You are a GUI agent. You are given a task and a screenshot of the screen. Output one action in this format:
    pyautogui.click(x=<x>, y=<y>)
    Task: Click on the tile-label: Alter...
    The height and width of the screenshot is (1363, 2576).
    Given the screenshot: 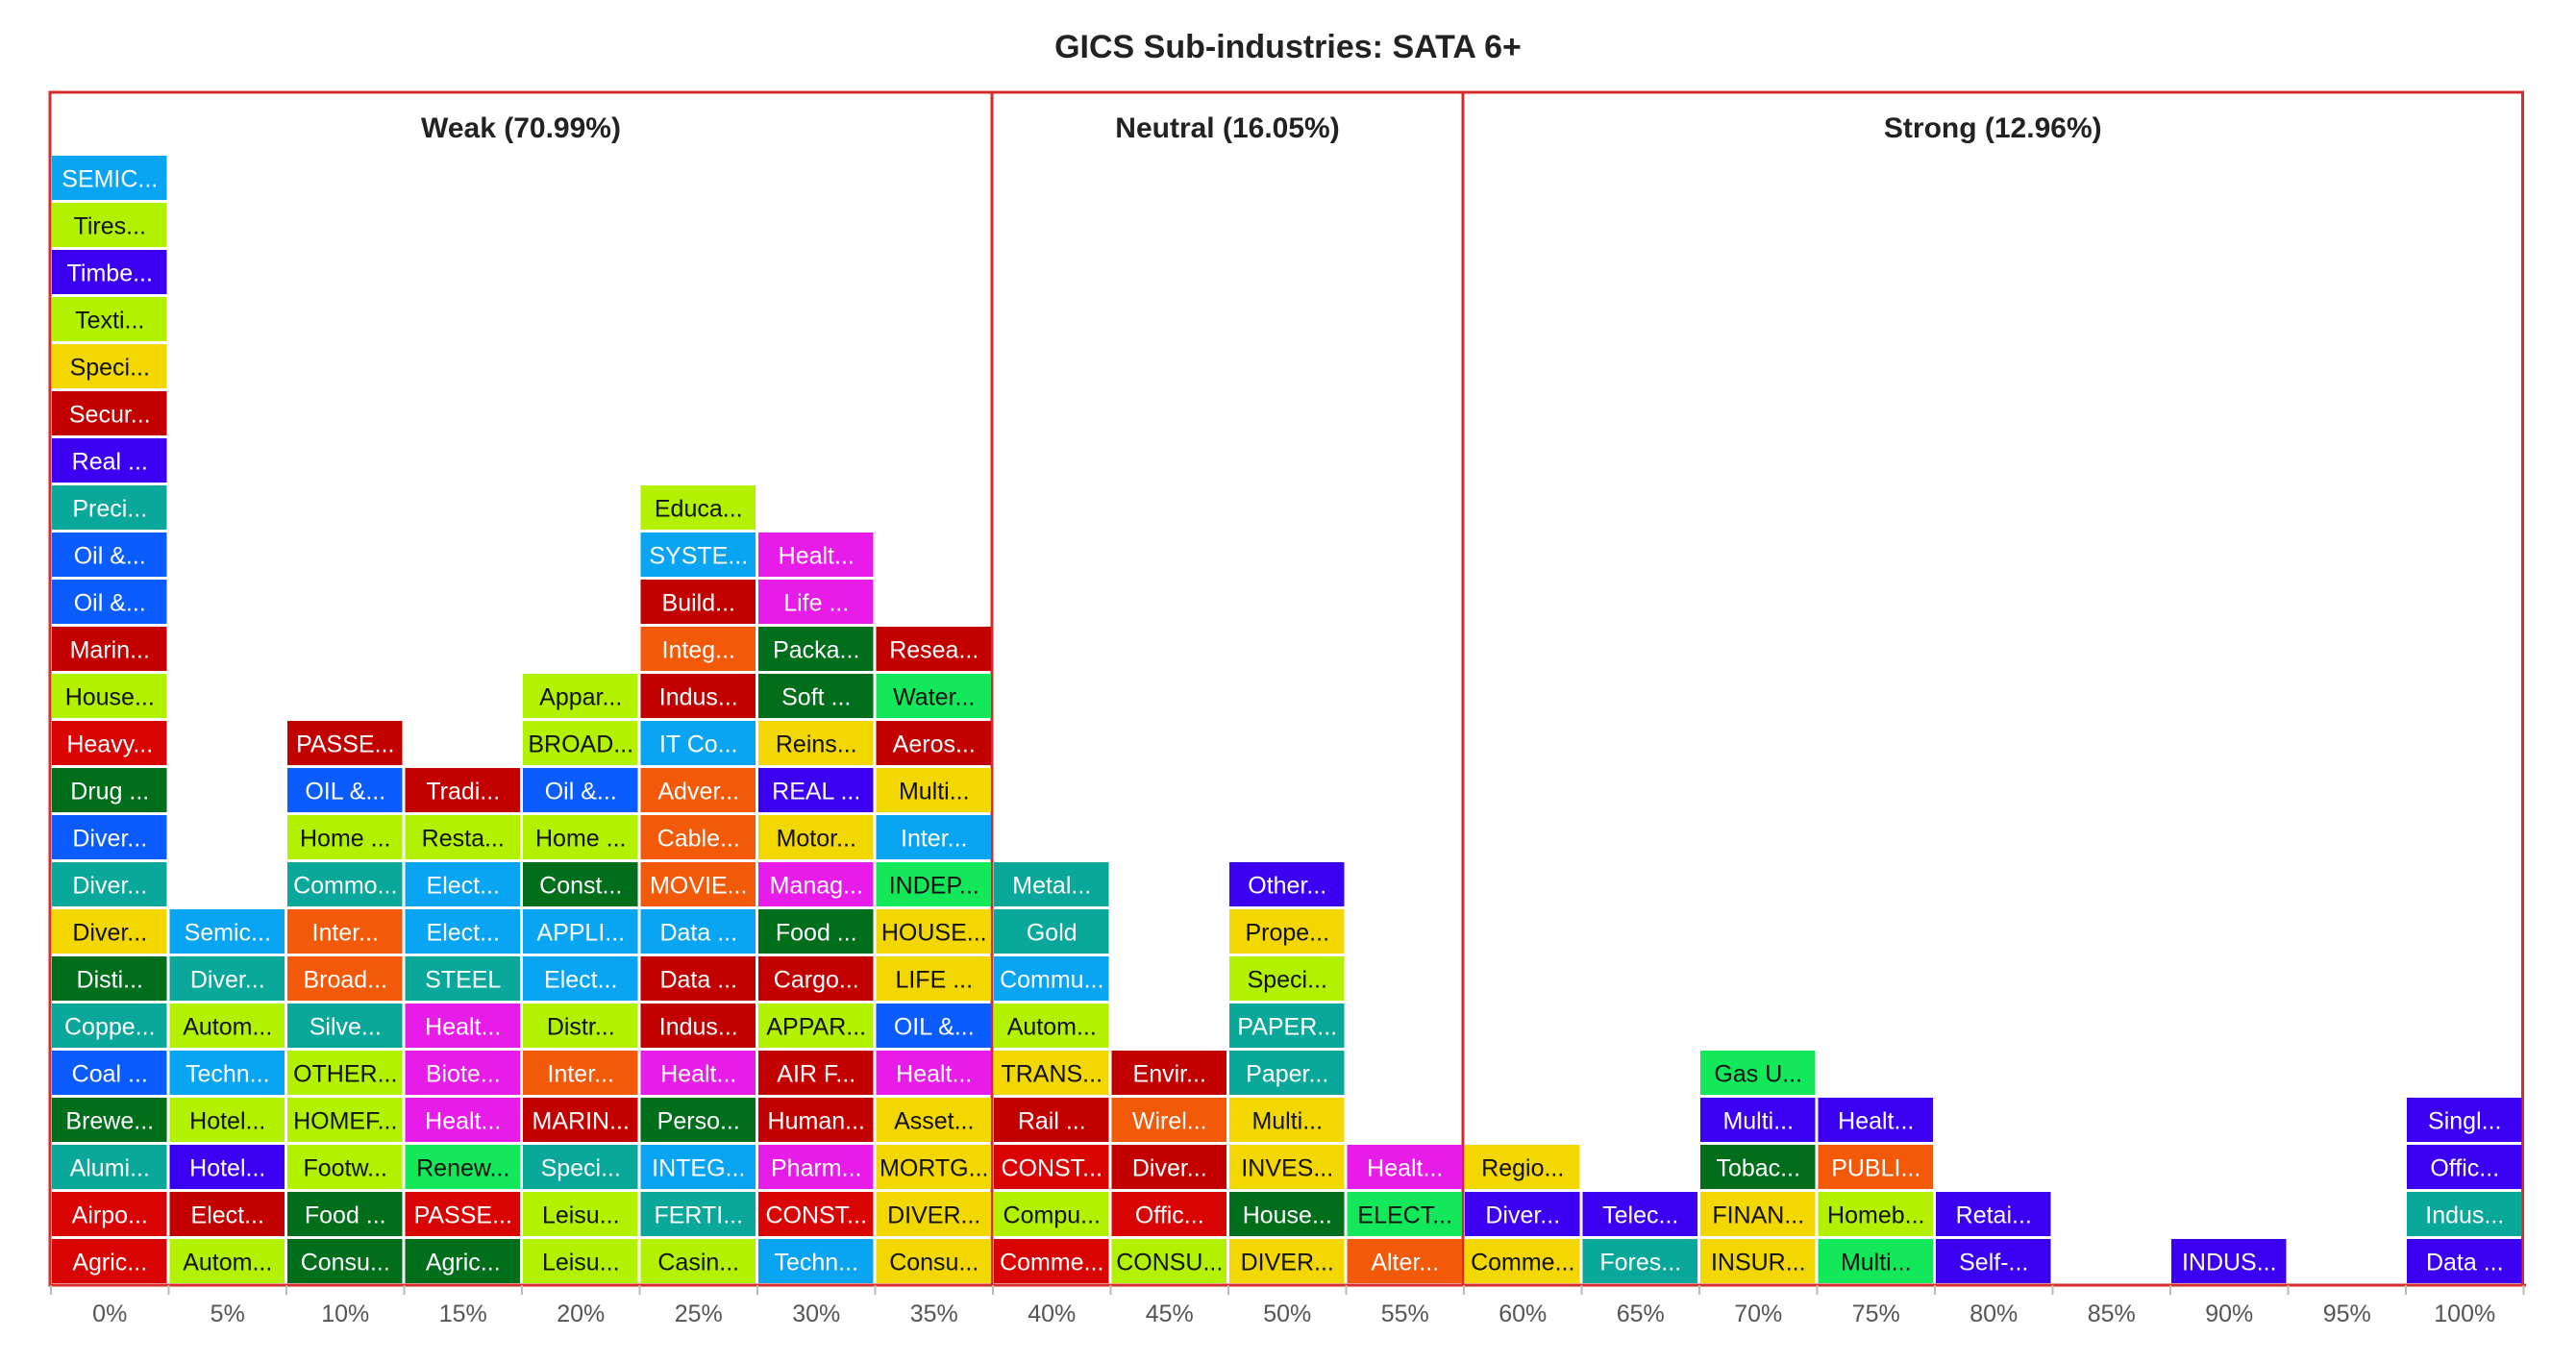 What is the action you would take?
    pyautogui.click(x=1405, y=1263)
    